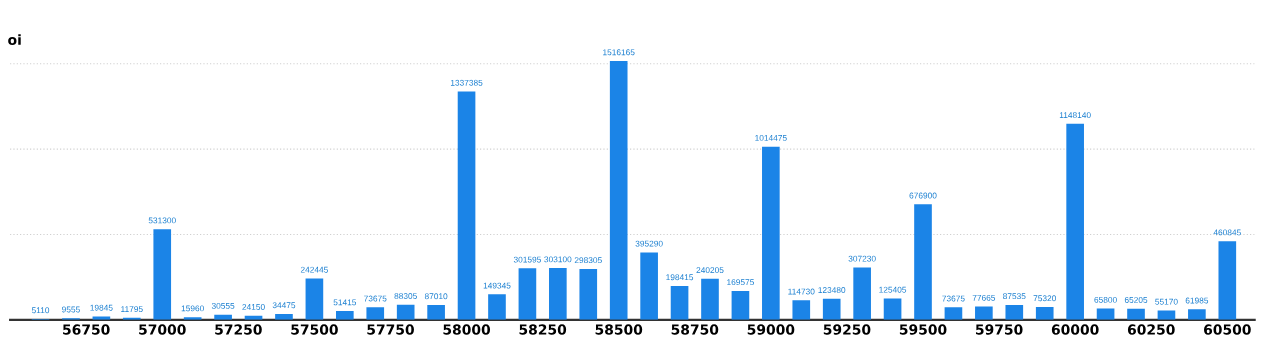 Image resolution: width=1261 pixels, height=341 pixels. I want to click on x-tick-label: 56750, so click(86, 329).